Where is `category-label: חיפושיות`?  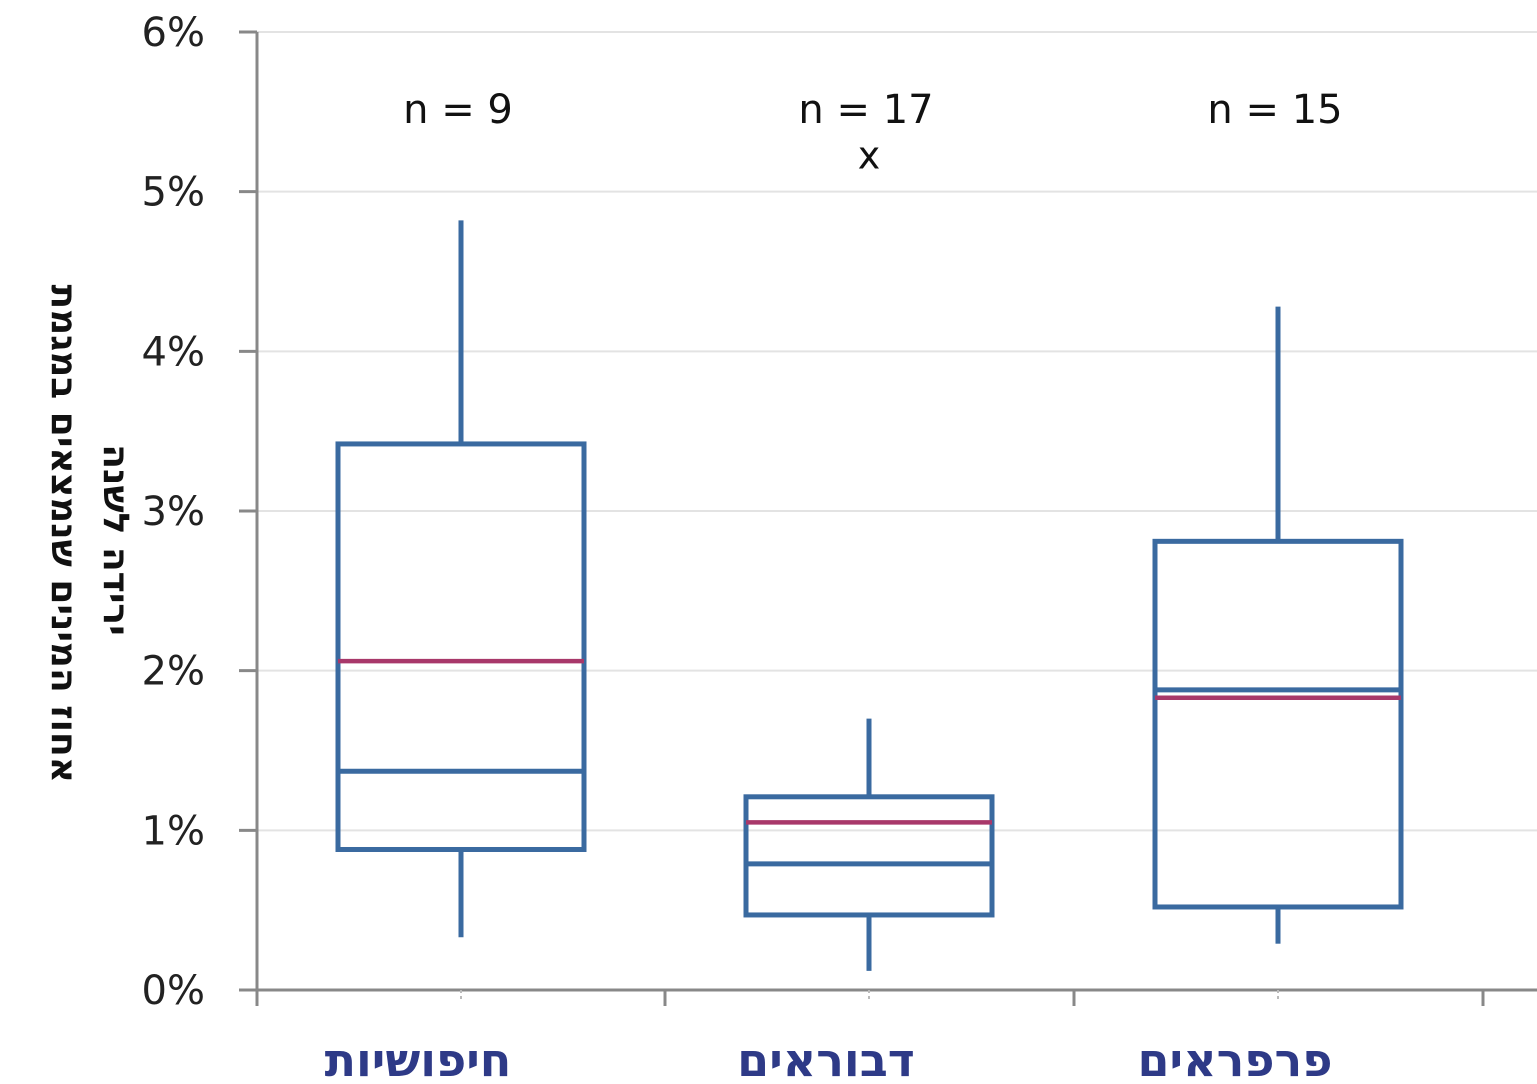
category-label: חיפושיות is located at coordinates (418, 1058).